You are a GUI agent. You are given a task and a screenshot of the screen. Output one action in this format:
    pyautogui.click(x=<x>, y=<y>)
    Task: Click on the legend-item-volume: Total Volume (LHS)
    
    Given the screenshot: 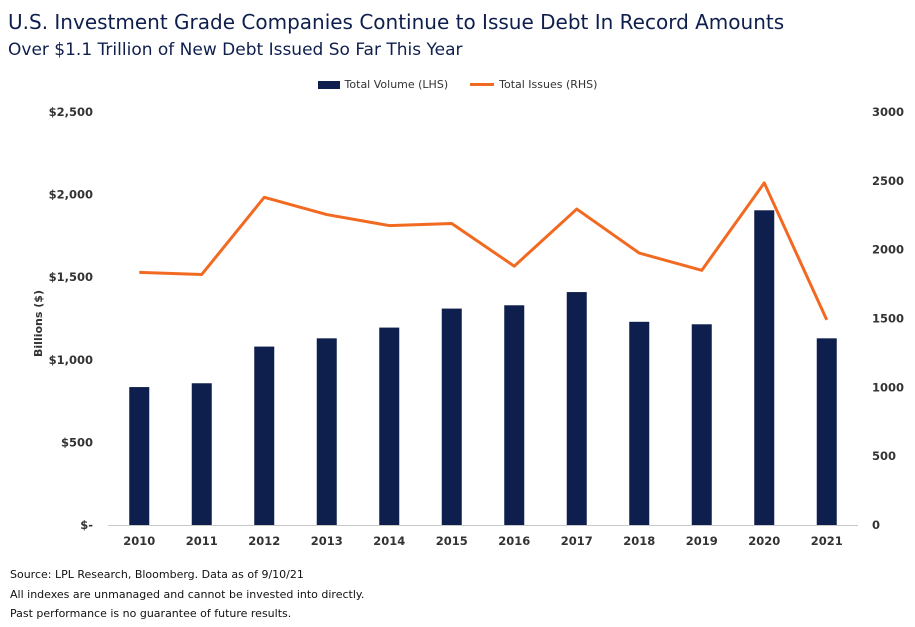 What is the action you would take?
    pyautogui.click(x=383, y=84)
    